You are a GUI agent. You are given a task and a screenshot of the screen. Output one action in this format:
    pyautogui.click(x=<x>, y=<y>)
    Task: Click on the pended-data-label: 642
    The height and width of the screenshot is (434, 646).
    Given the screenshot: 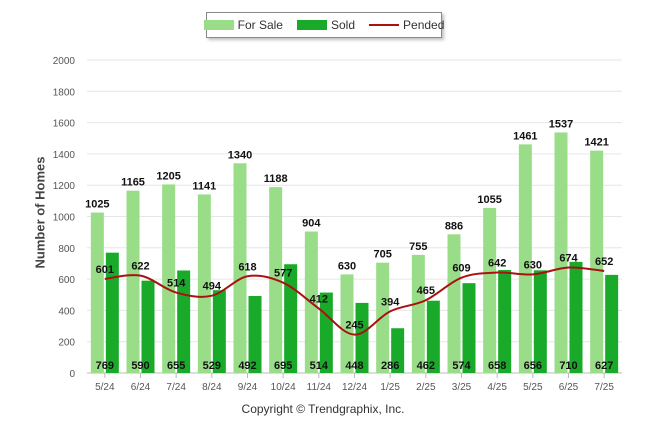 What is the action you would take?
    pyautogui.click(x=497, y=264)
    